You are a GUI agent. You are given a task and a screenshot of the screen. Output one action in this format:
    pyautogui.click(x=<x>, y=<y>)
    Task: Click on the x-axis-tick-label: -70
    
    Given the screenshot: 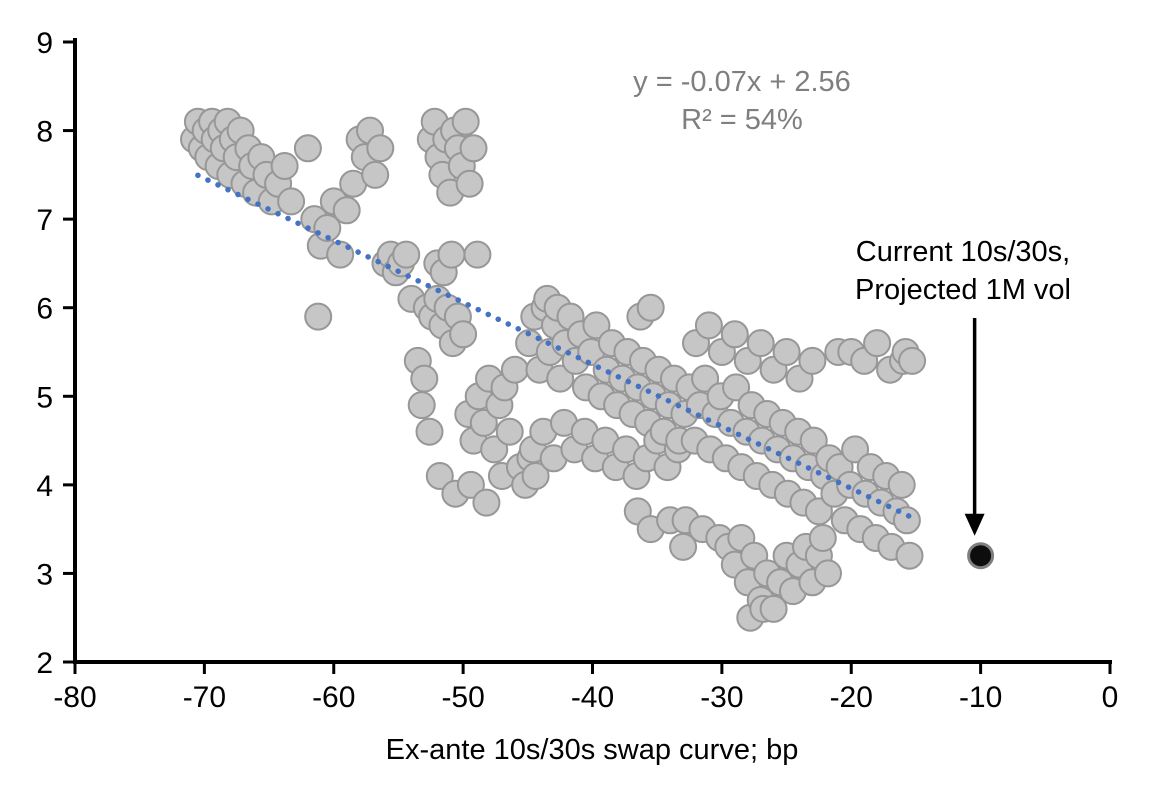 What is the action you would take?
    pyautogui.click(x=204, y=697)
    